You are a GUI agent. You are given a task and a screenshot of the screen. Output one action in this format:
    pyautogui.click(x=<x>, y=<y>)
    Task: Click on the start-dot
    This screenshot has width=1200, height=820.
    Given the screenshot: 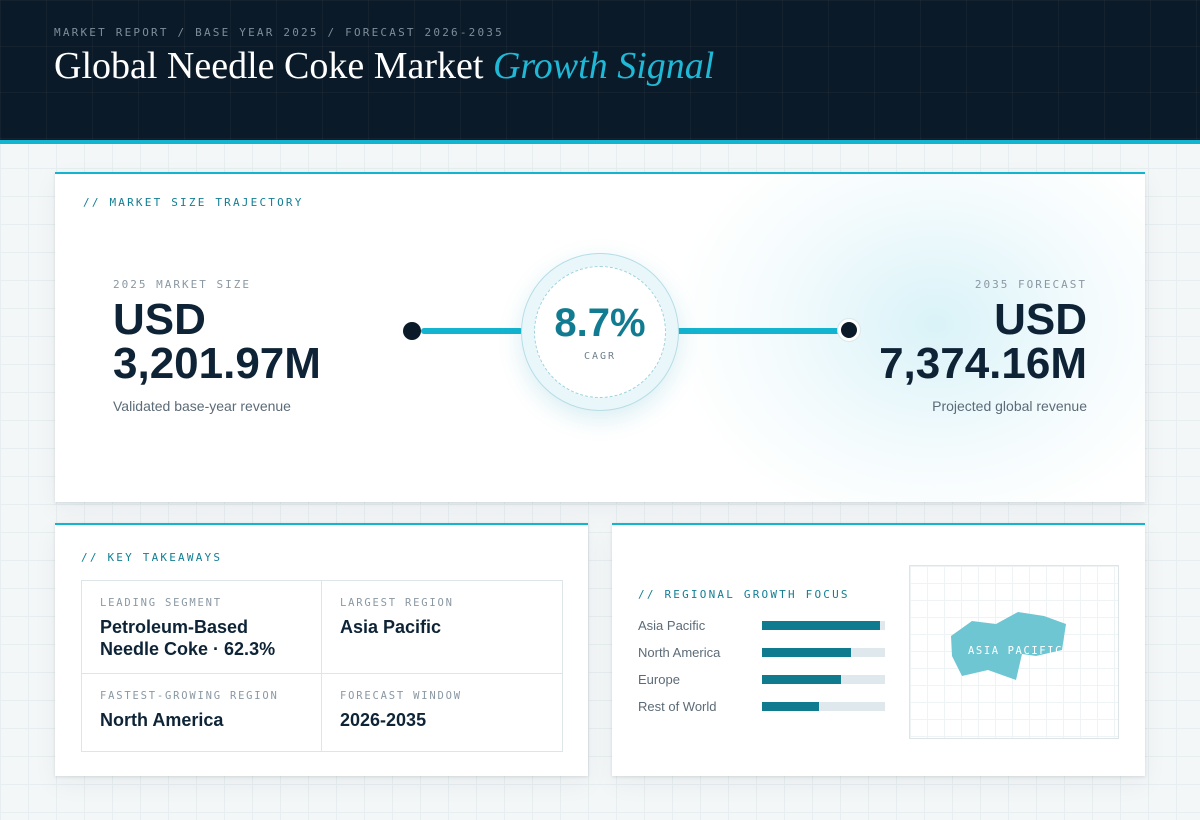 What is the action you would take?
    pyautogui.click(x=412, y=331)
    